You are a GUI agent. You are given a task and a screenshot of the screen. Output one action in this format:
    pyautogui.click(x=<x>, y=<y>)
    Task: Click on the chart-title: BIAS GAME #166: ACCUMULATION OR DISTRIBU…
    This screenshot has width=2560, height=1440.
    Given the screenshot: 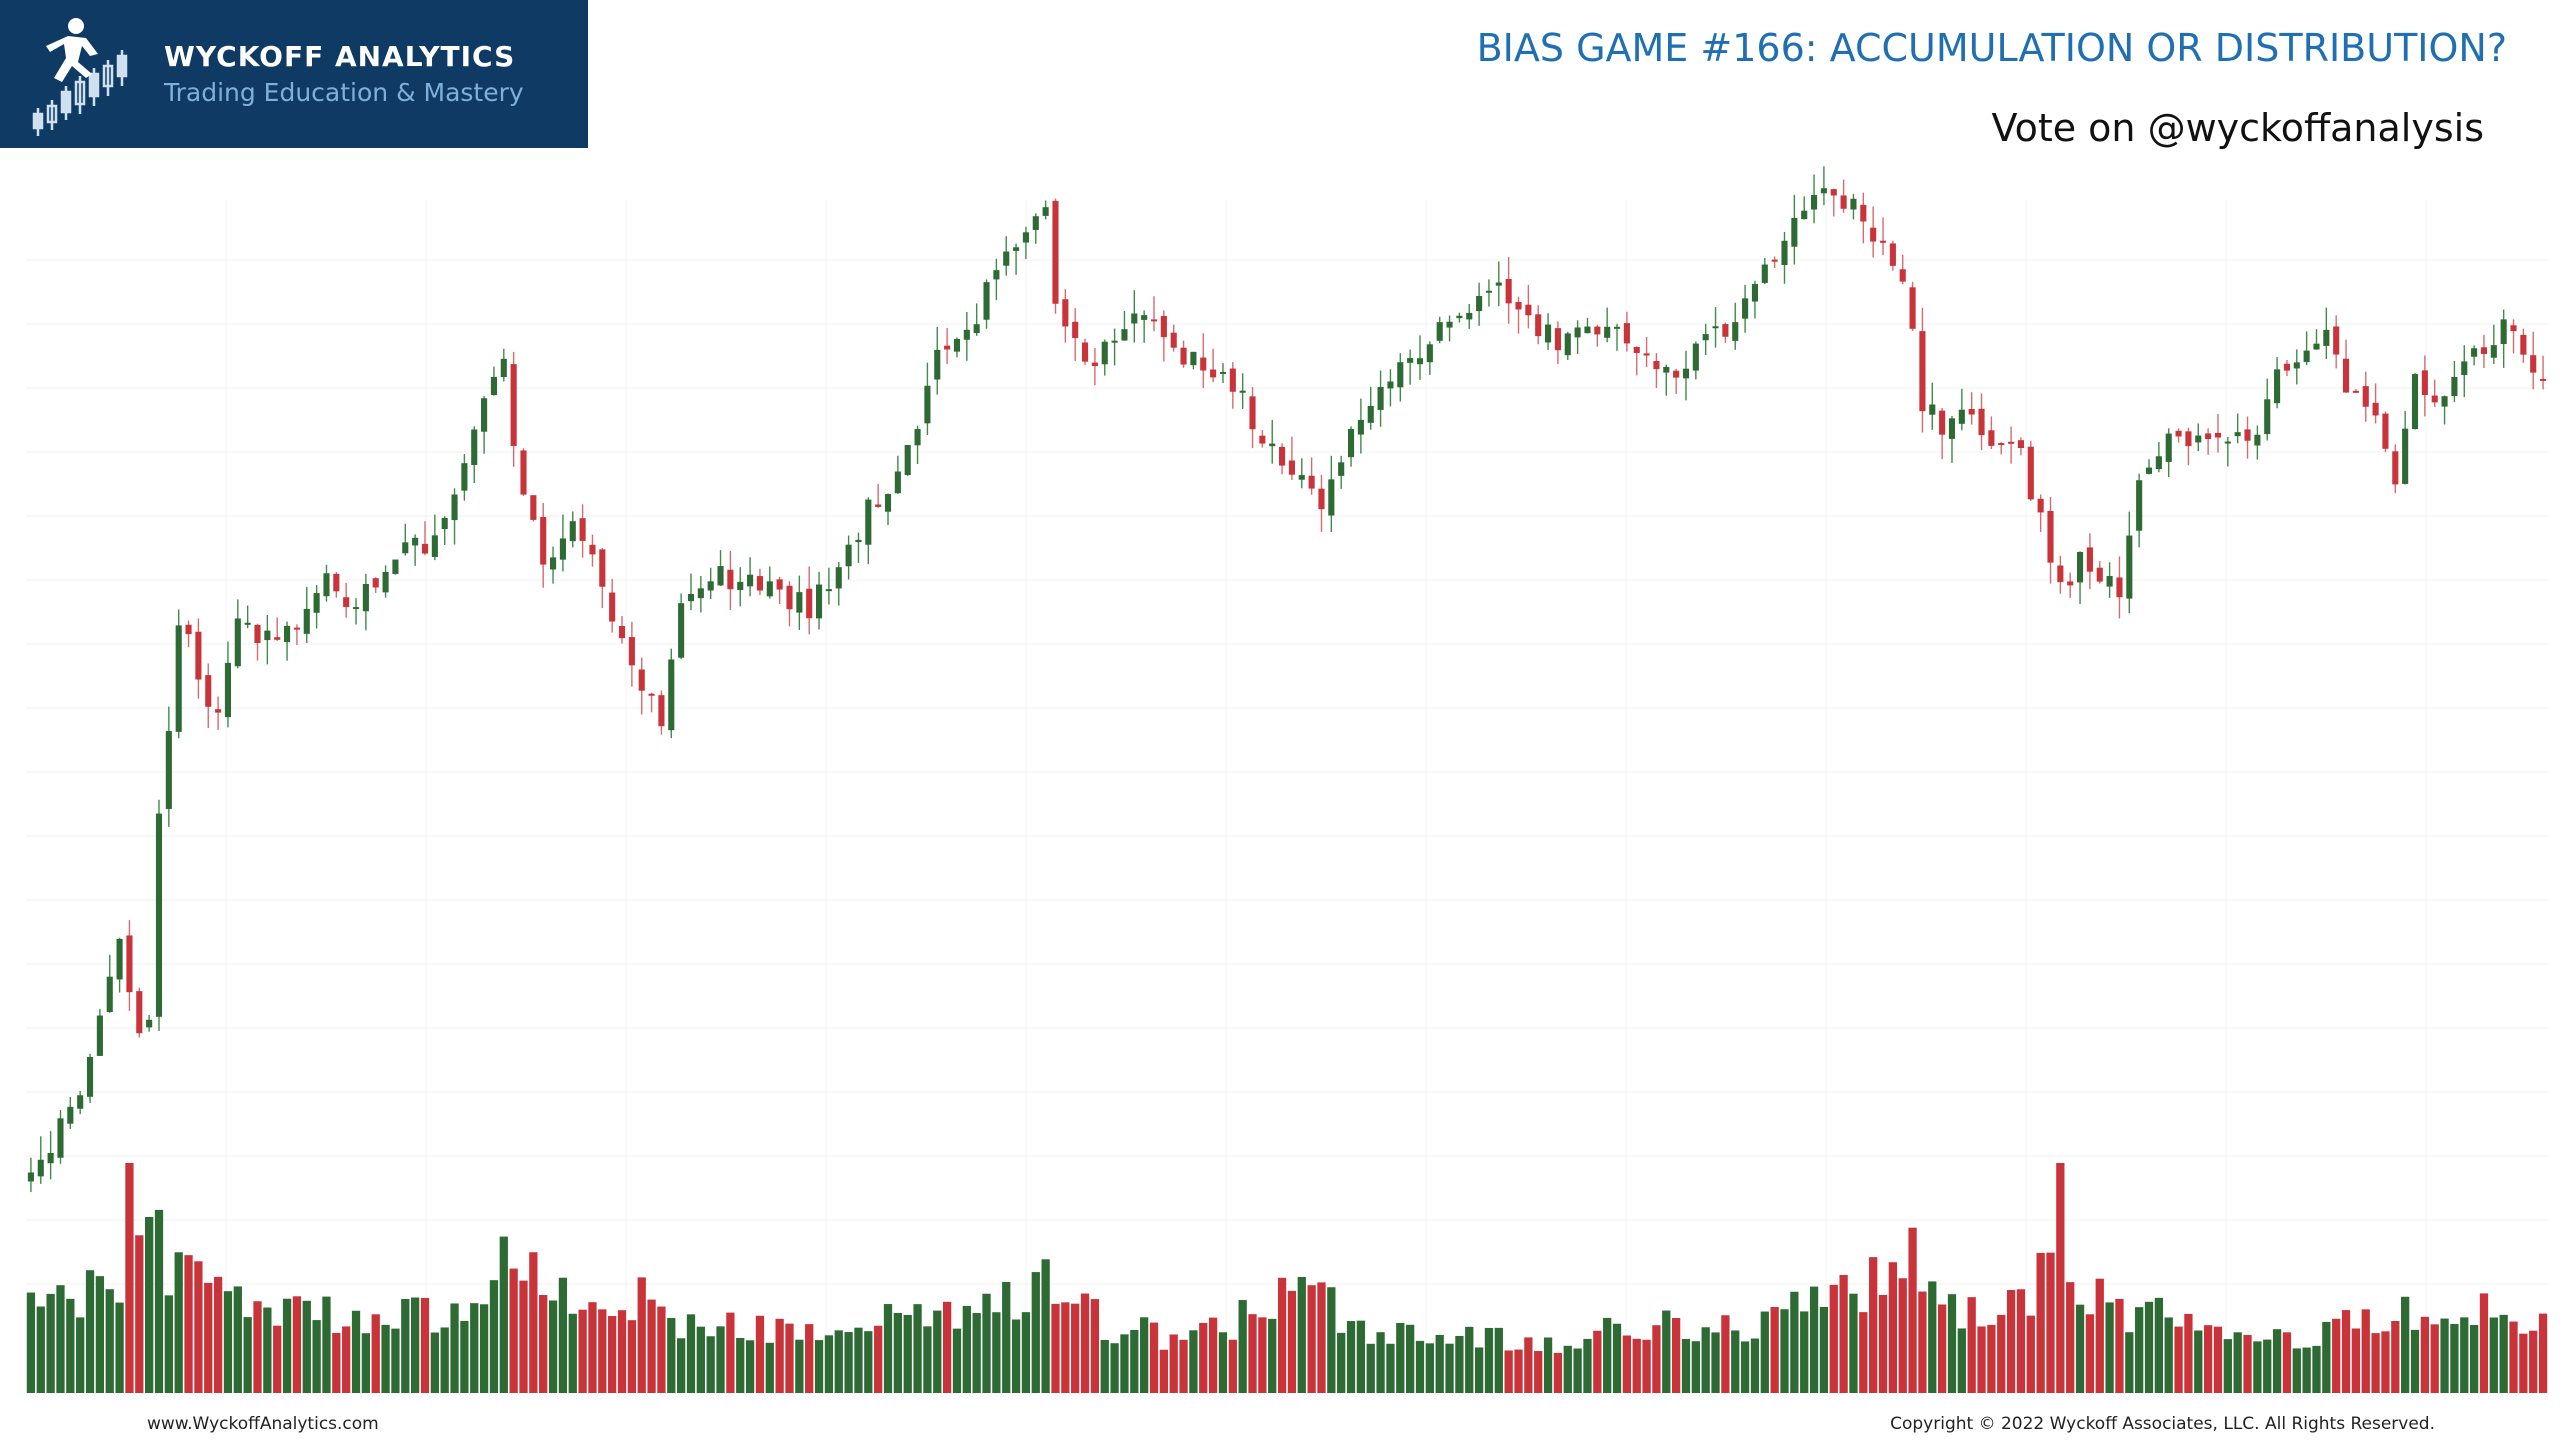 What is the action you would take?
    pyautogui.click(x=1991, y=48)
    